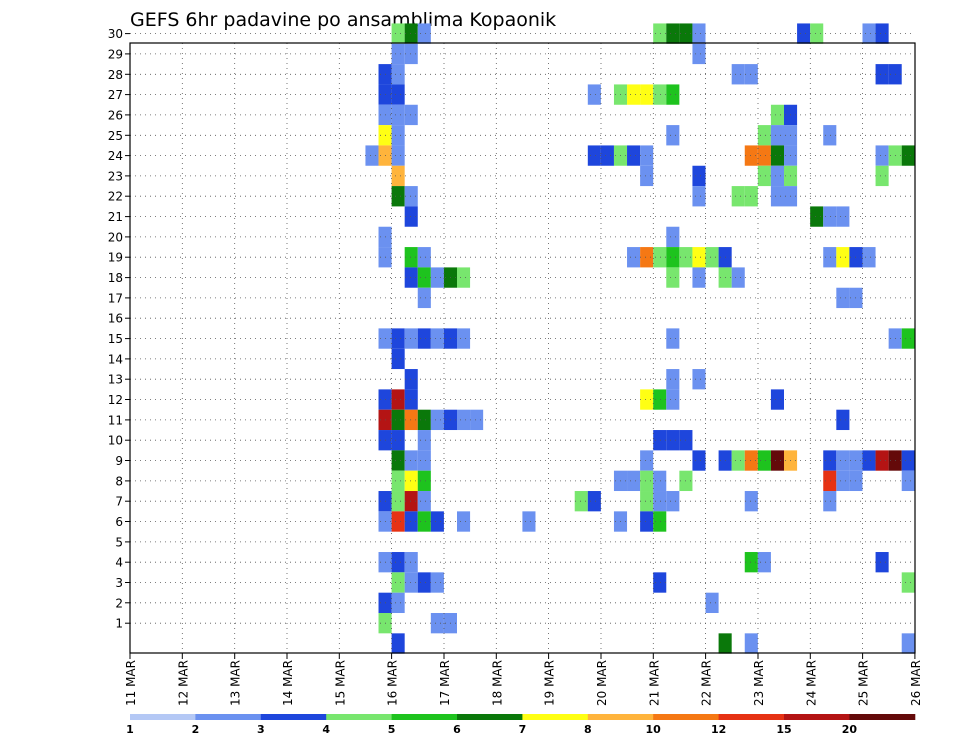 The width and height of the screenshot is (960, 742). What do you see at coordinates (236, 683) in the screenshot?
I see `x-tick-label: 13 MAR` at bounding box center [236, 683].